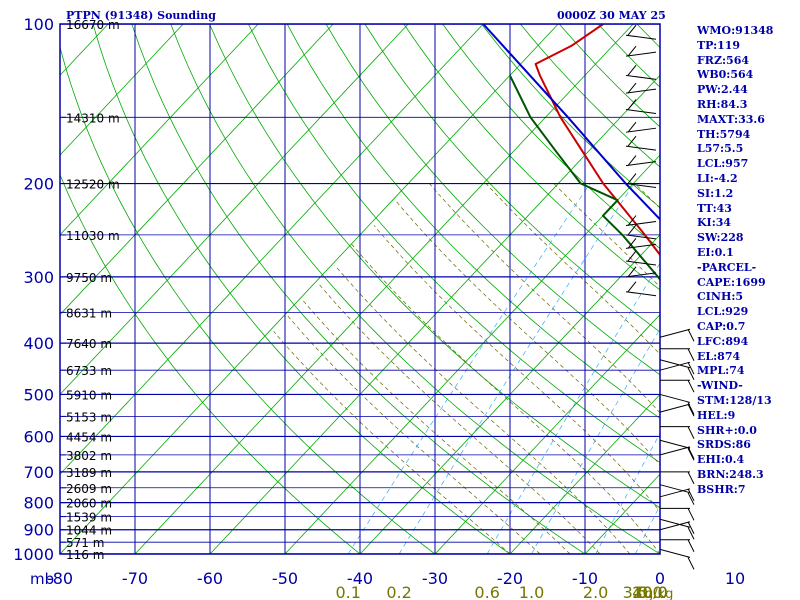  I want to click on stat-line: LFC:894, so click(723, 341).